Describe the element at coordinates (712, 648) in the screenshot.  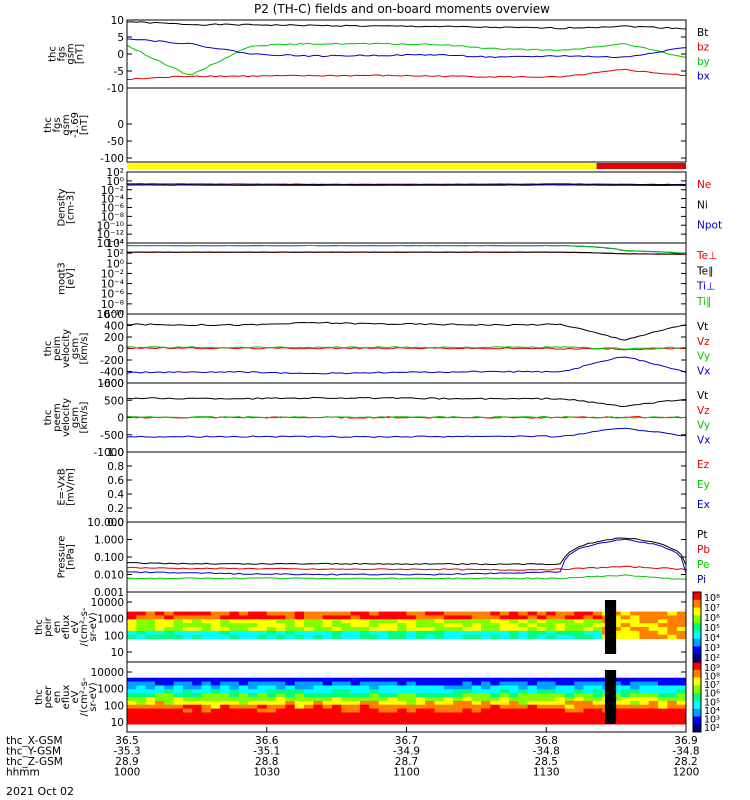
I see `colorbar-tick: 10³` at that location.